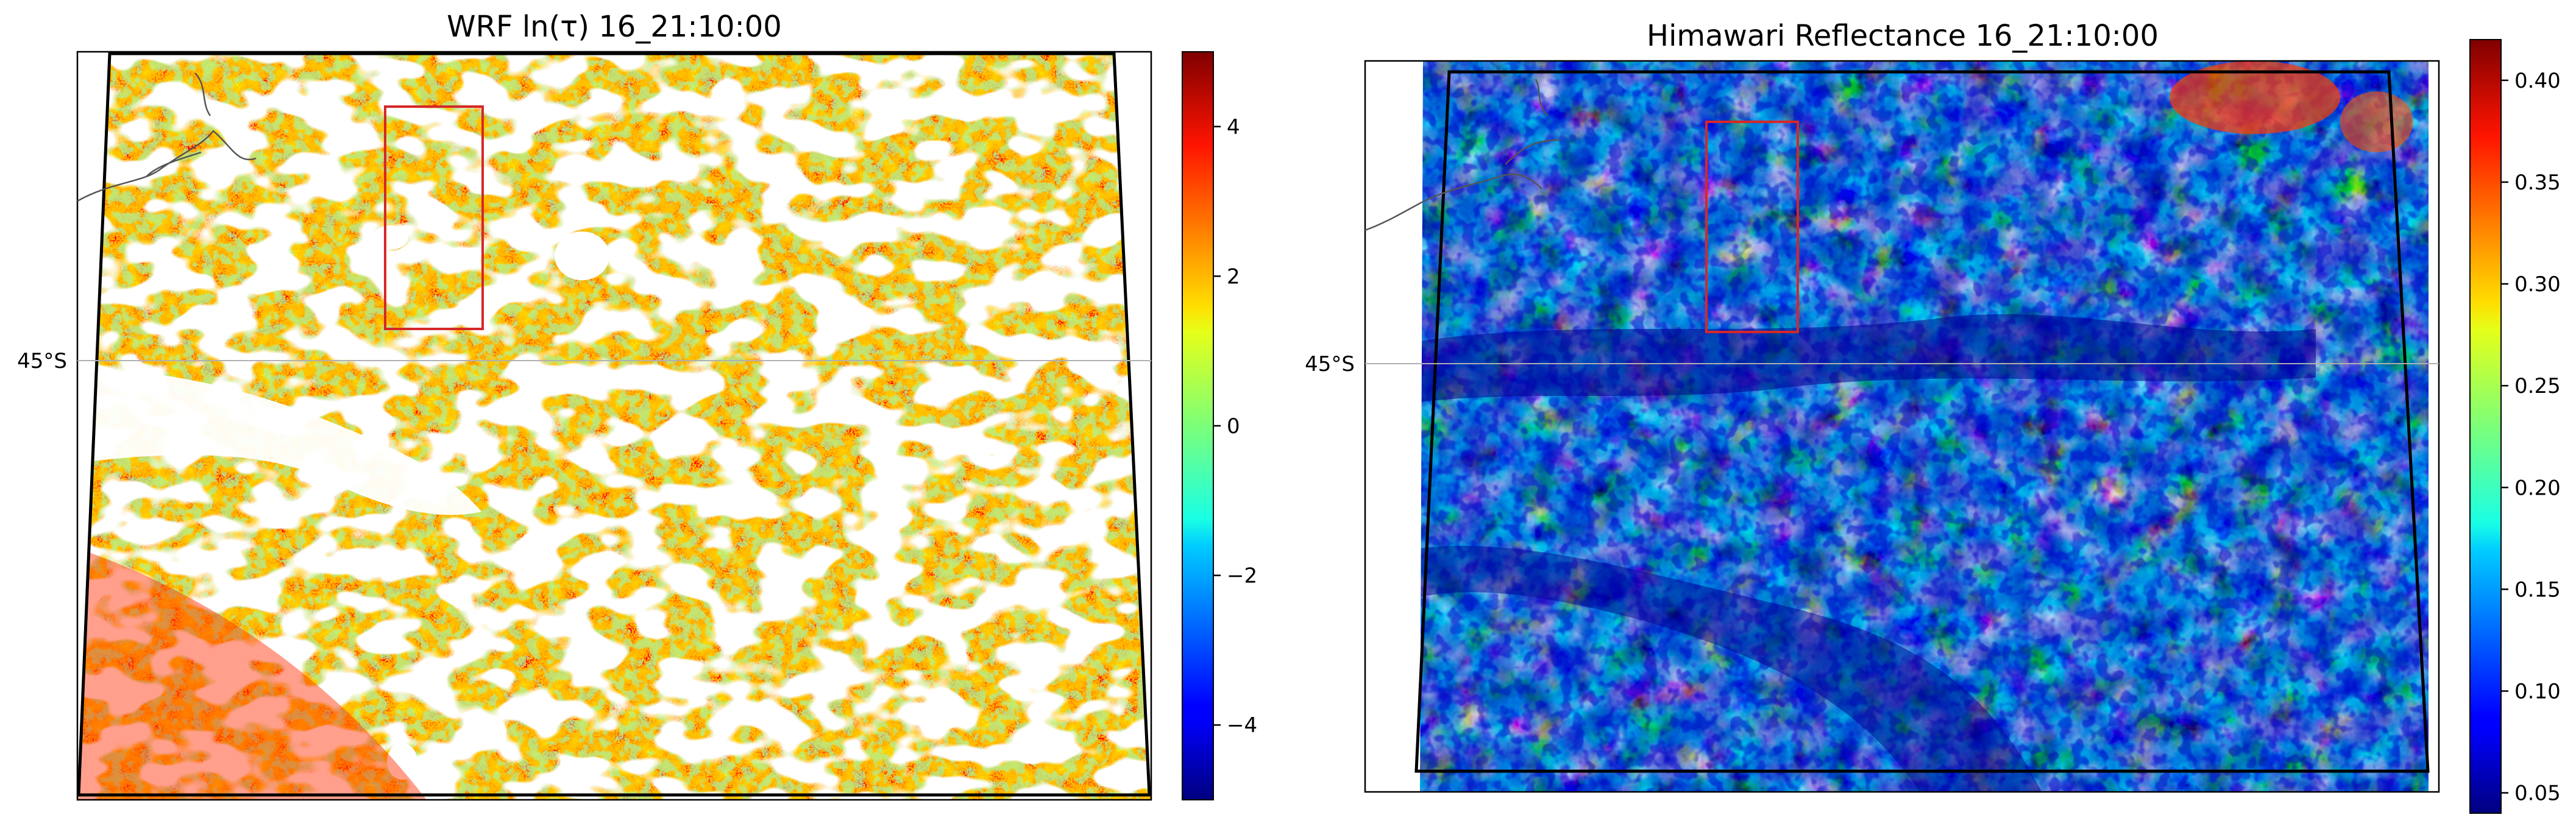 This screenshot has width=2576, height=826. Describe the element at coordinates (434, 217) in the screenshot. I see `highlight-box-wrf` at that location.